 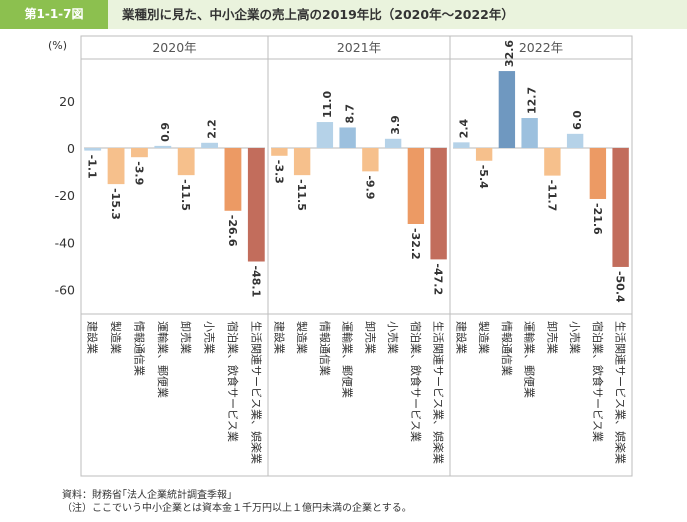 What do you see at coordinates (483, 177) in the screenshot?
I see `data-label: -5.4` at bounding box center [483, 177].